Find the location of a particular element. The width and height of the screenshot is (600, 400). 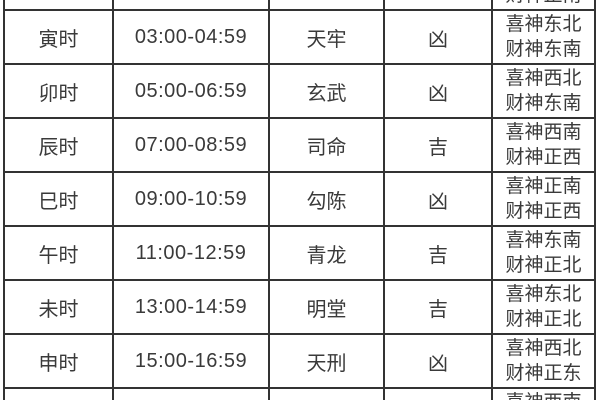

directions-cell: 喜神西北 财神正东 is located at coordinates (543, 361).